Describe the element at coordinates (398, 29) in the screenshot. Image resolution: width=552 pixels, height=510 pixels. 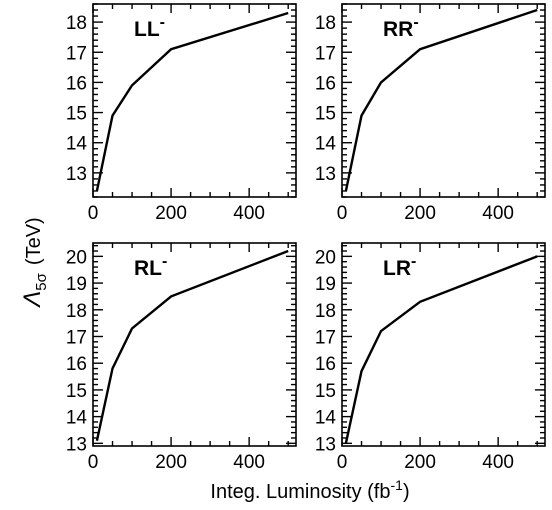
I see `panel-label-text: RR` at that location.